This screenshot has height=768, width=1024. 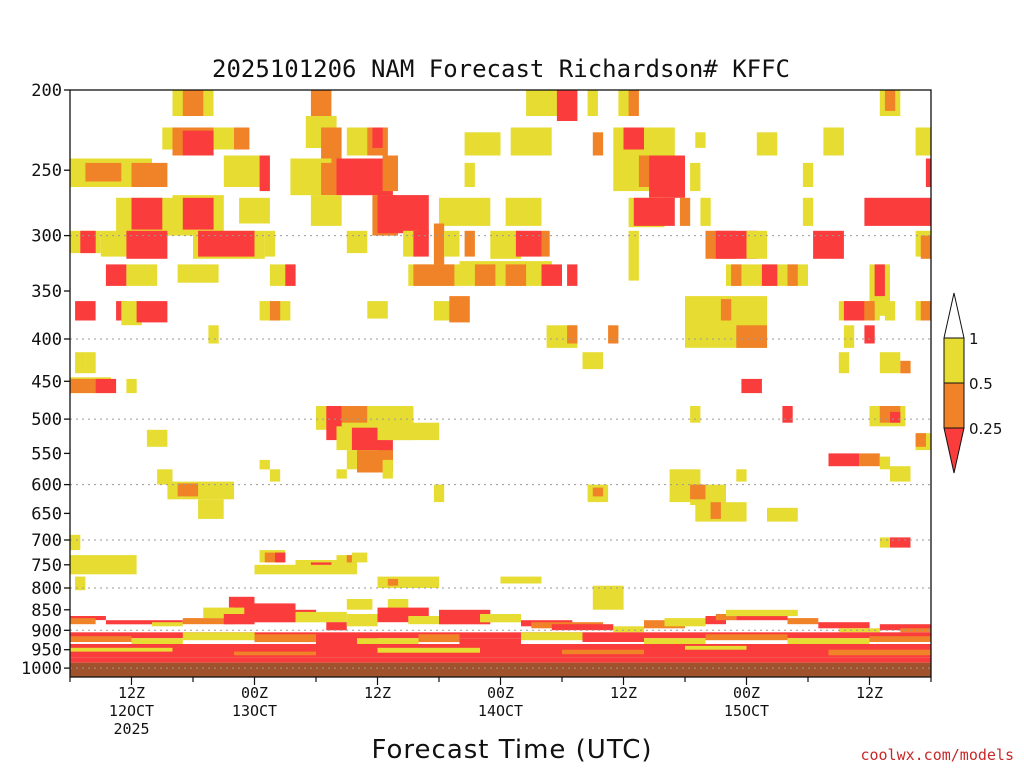 I want to click on x-tick-label: 00Z, so click(x=500, y=693).